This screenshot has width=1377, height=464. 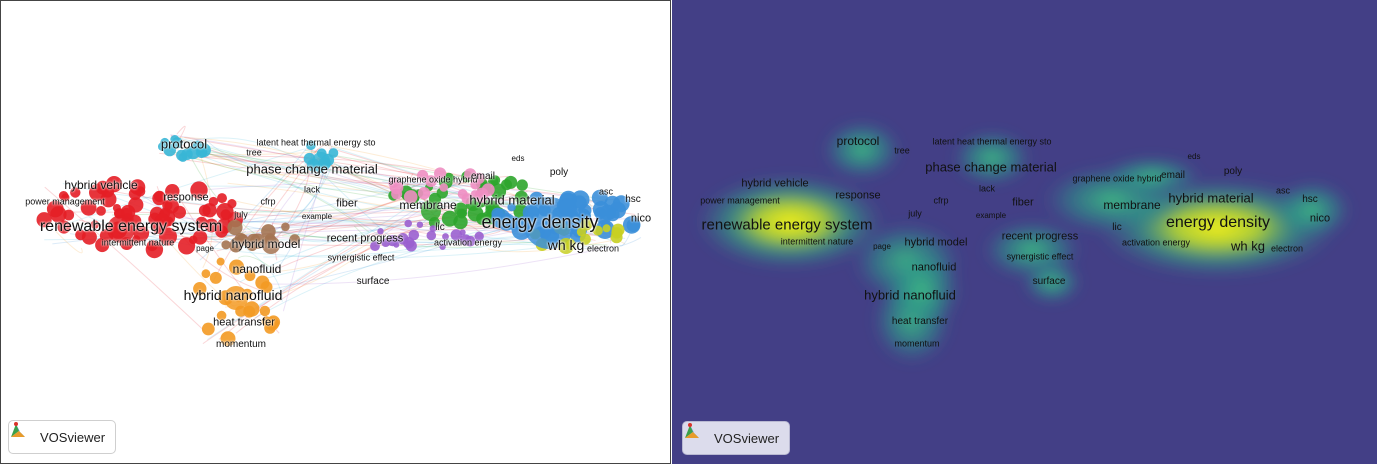 What do you see at coordinates (736, 438) in the screenshot?
I see `vosviewer-badge-density: VOSviewer` at bounding box center [736, 438].